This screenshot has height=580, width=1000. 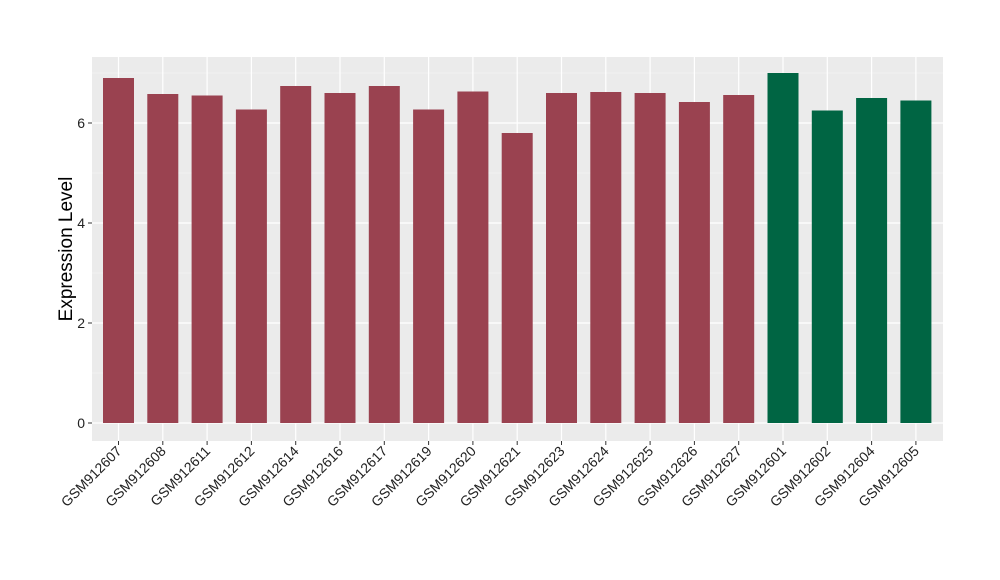 What do you see at coordinates (66, 249) in the screenshot?
I see `y-axis-title: Expression Level` at bounding box center [66, 249].